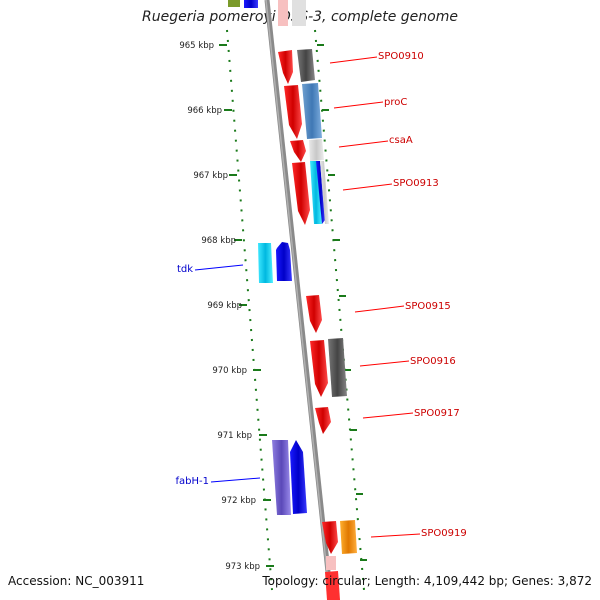 The image size is (600, 600). What do you see at coordinates (437, 413) in the screenshot?
I see `gene-label-spo0917: SPO0917` at bounding box center [437, 413].